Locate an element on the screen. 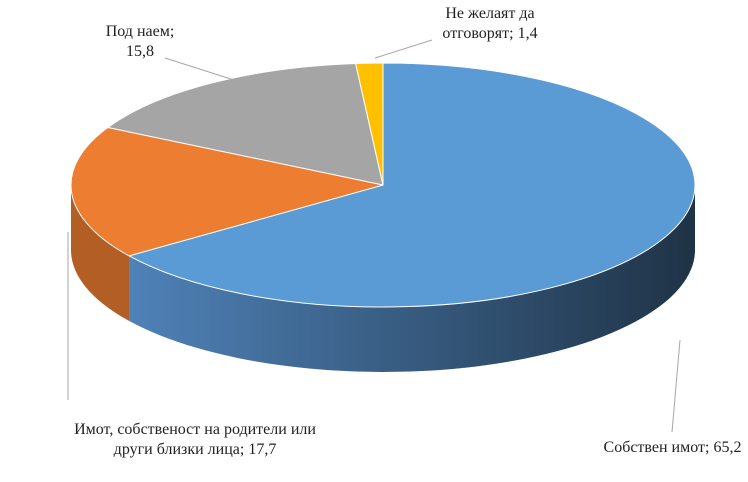 The height and width of the screenshot is (482, 748). value-label: 17,7 is located at coordinates (262, 449).